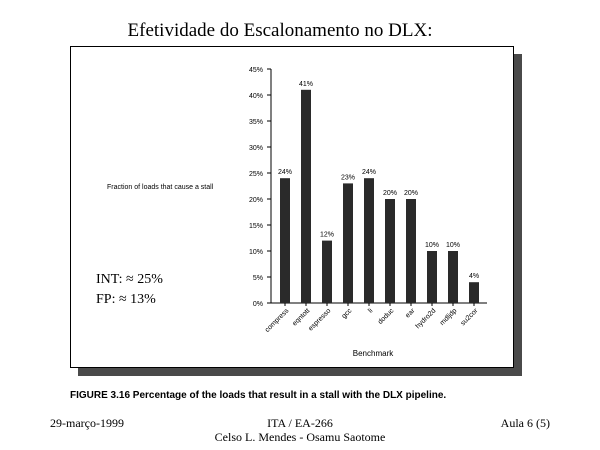  Describe the element at coordinates (160, 187) in the screenshot. I see `y-axis-label: Fraction of loads that cause a stall` at that location.